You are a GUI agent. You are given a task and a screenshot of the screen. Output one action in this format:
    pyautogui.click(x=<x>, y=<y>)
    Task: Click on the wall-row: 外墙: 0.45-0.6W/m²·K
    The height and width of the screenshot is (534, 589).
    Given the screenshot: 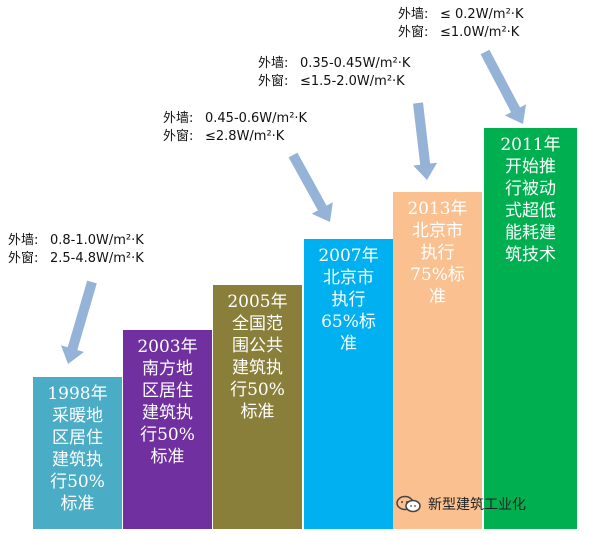 What is the action you would take?
    pyautogui.click(x=235, y=119)
    